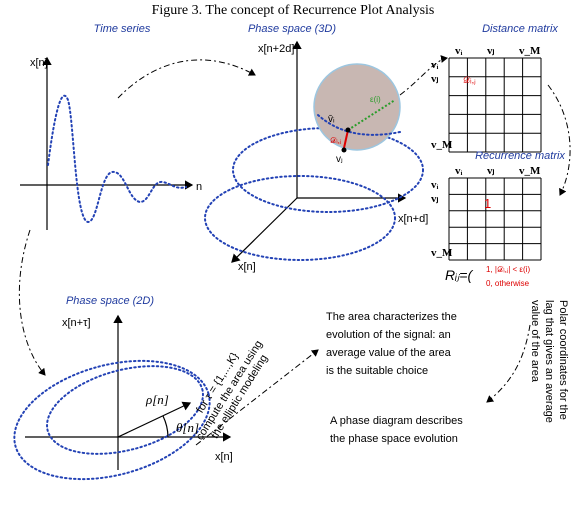  Describe the element at coordinates (394, 439) in the screenshot. I see `phase-text: the phase space evolution` at that location.